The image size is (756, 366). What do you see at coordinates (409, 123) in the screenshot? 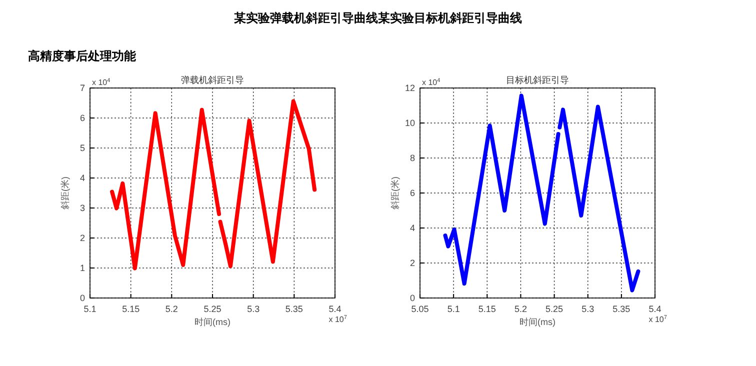
I see `y-tick-label: 10` at bounding box center [409, 123].